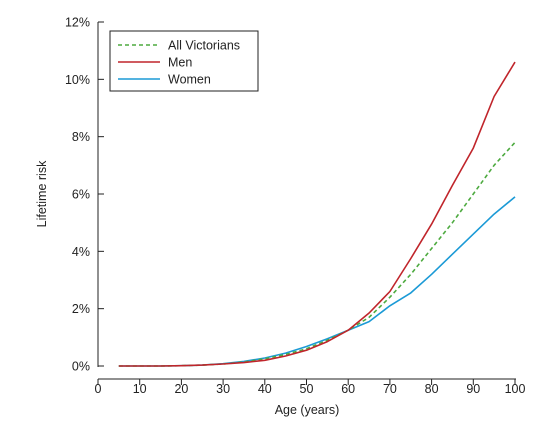 The image size is (555, 439). I want to click on x-tick-label: 30, so click(223, 389).